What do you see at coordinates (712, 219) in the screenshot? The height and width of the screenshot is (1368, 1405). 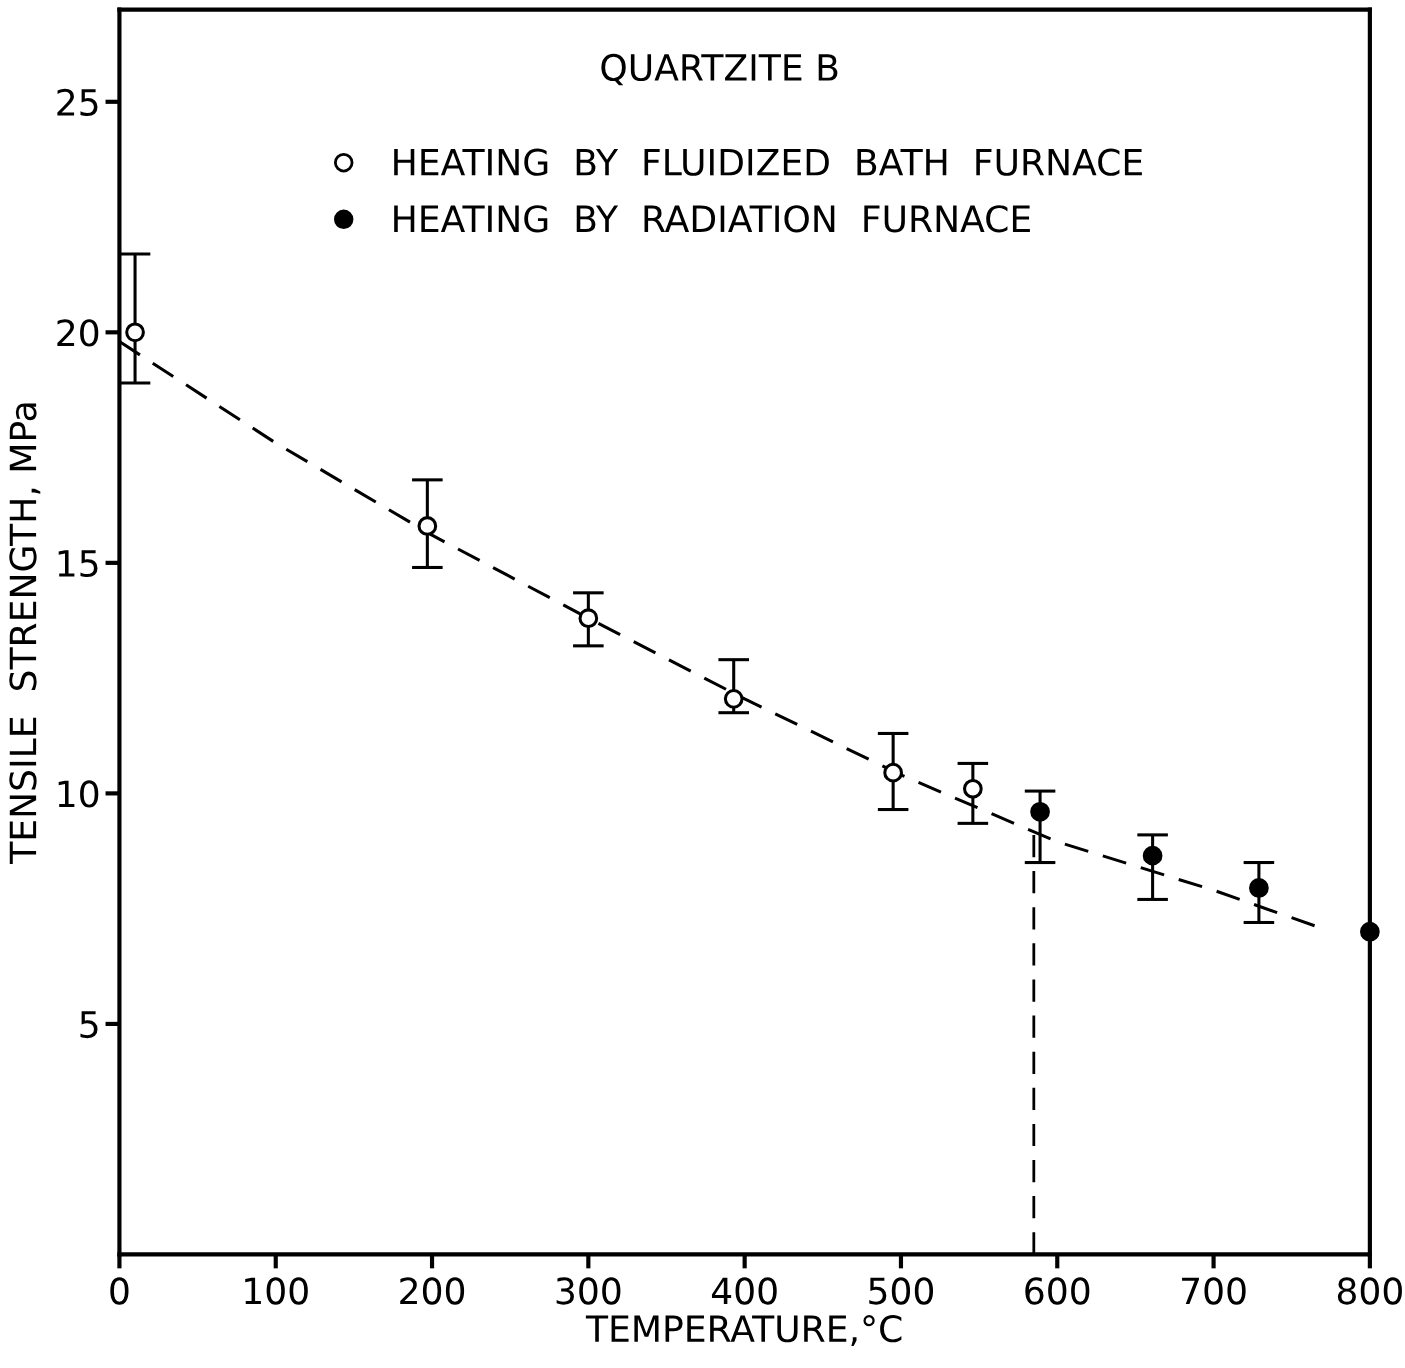 I see `legend-label: HEATING BY RADIATION FURNACE` at bounding box center [712, 219].